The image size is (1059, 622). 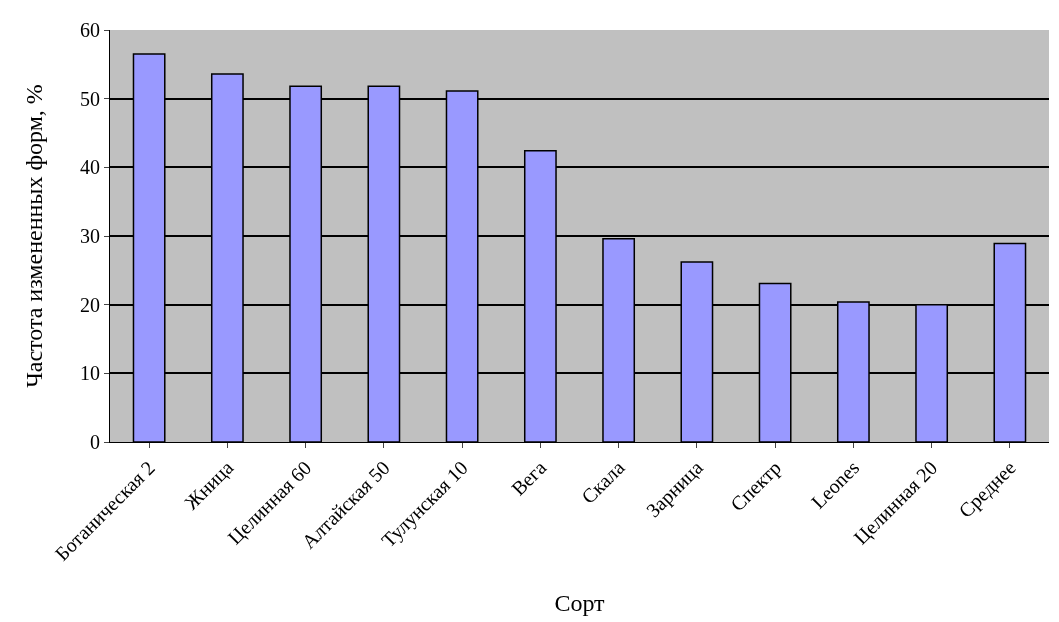 What do you see at coordinates (95, 442) in the screenshot?
I see `y-tick-label: 0` at bounding box center [95, 442].